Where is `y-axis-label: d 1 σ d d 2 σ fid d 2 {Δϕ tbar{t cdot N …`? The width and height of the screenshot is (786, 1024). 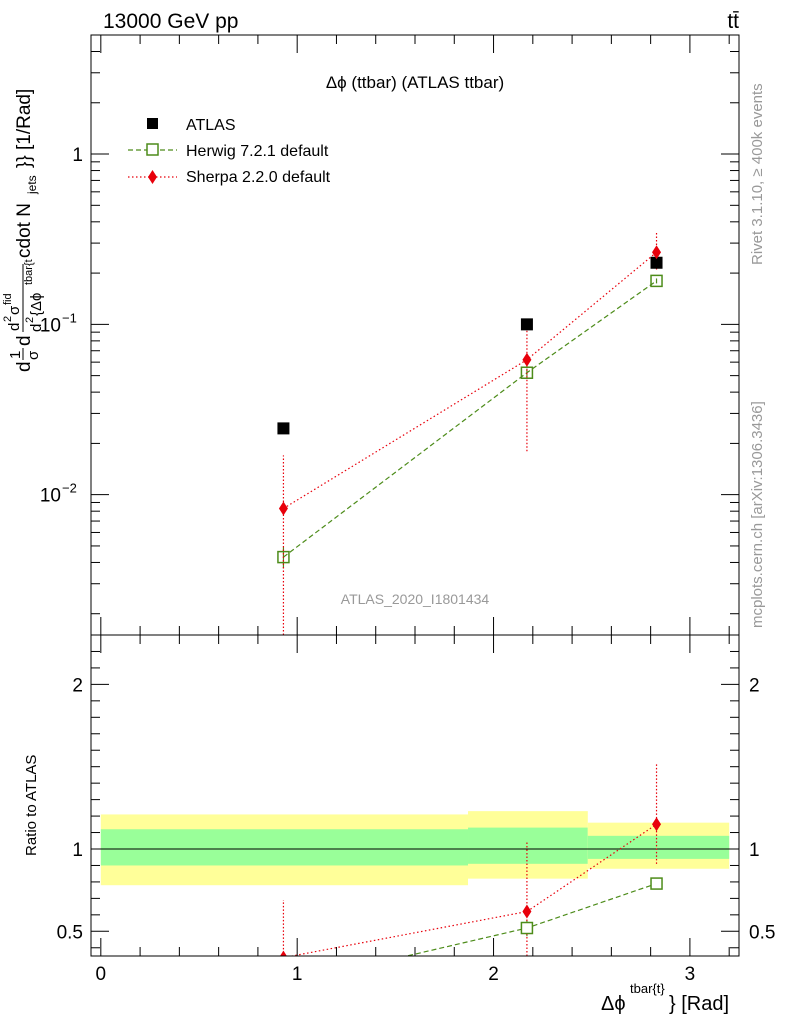 y-axis-label: d 1 σ d d 2 σ fid d 2 {Δϕ tbar{t cdot N … is located at coordinates (23, 230).